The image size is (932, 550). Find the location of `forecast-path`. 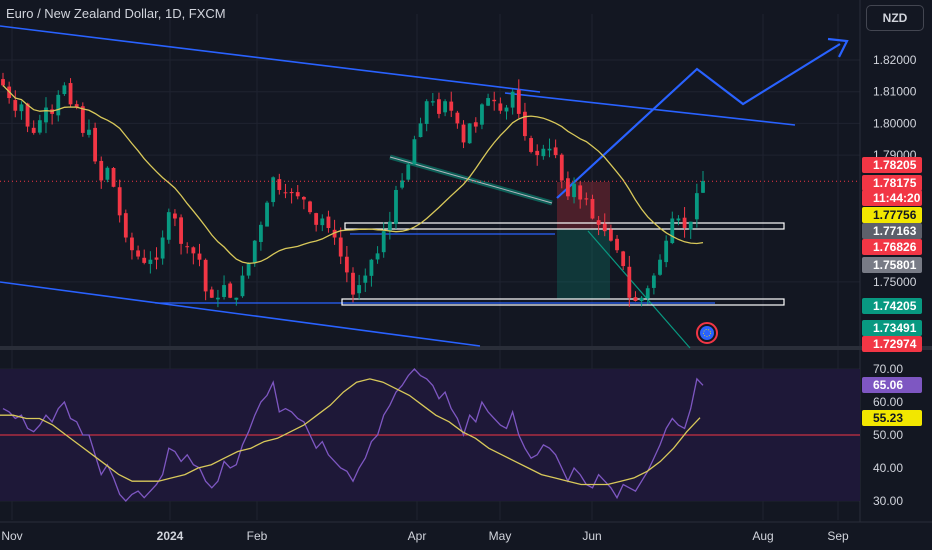

forecast-path is located at coordinates (698, 121).